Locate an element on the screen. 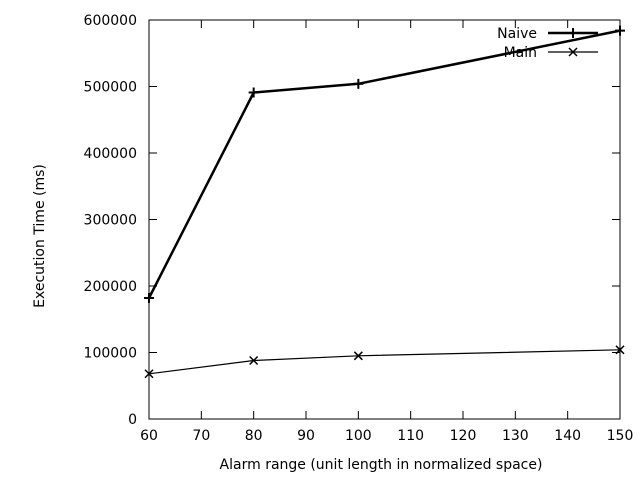  x-tick-label-90: 90 is located at coordinates (306, 436).